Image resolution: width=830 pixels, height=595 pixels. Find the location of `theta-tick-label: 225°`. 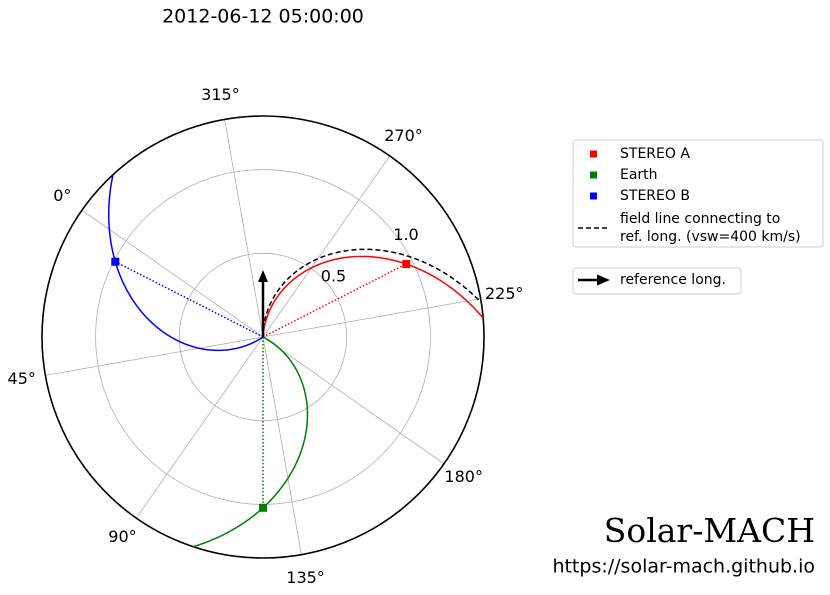

theta-tick-label: 225° is located at coordinates (504, 293).